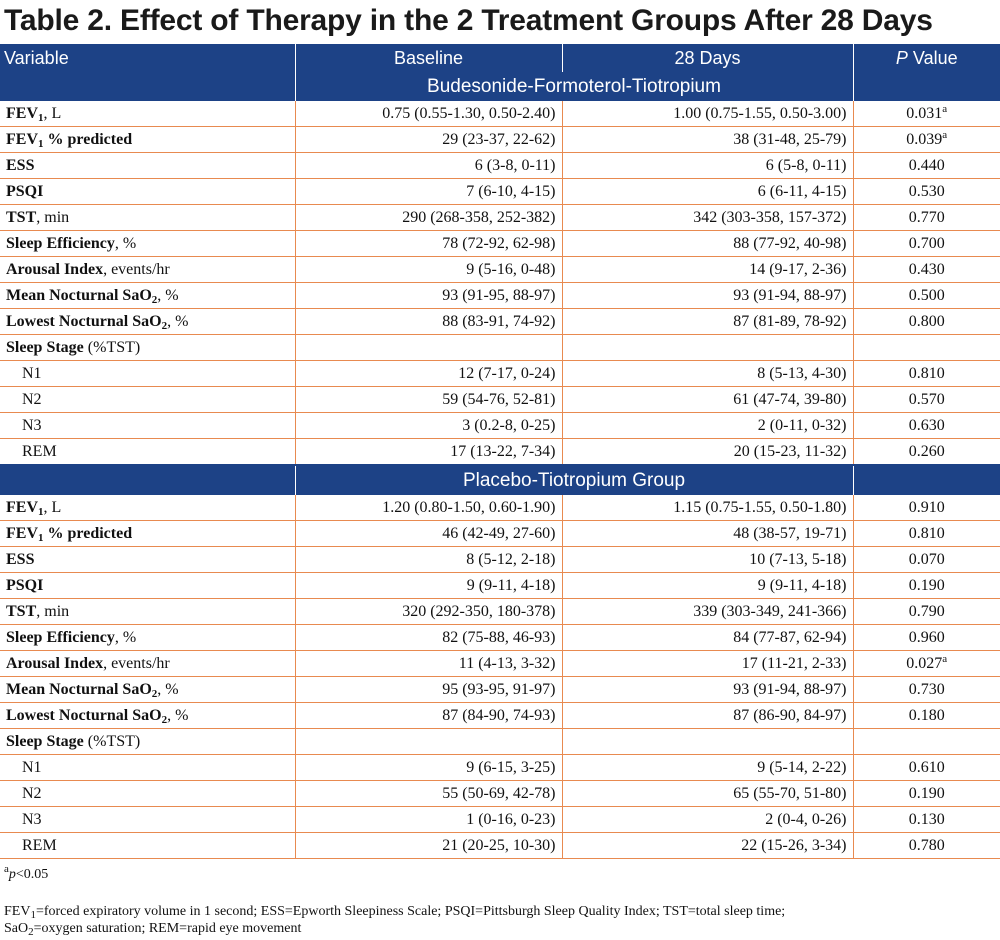 The width and height of the screenshot is (1000, 940). What do you see at coordinates (429, 139) in the screenshot?
I see `baseline-value: 29 (23-37, 22-62)` at bounding box center [429, 139].